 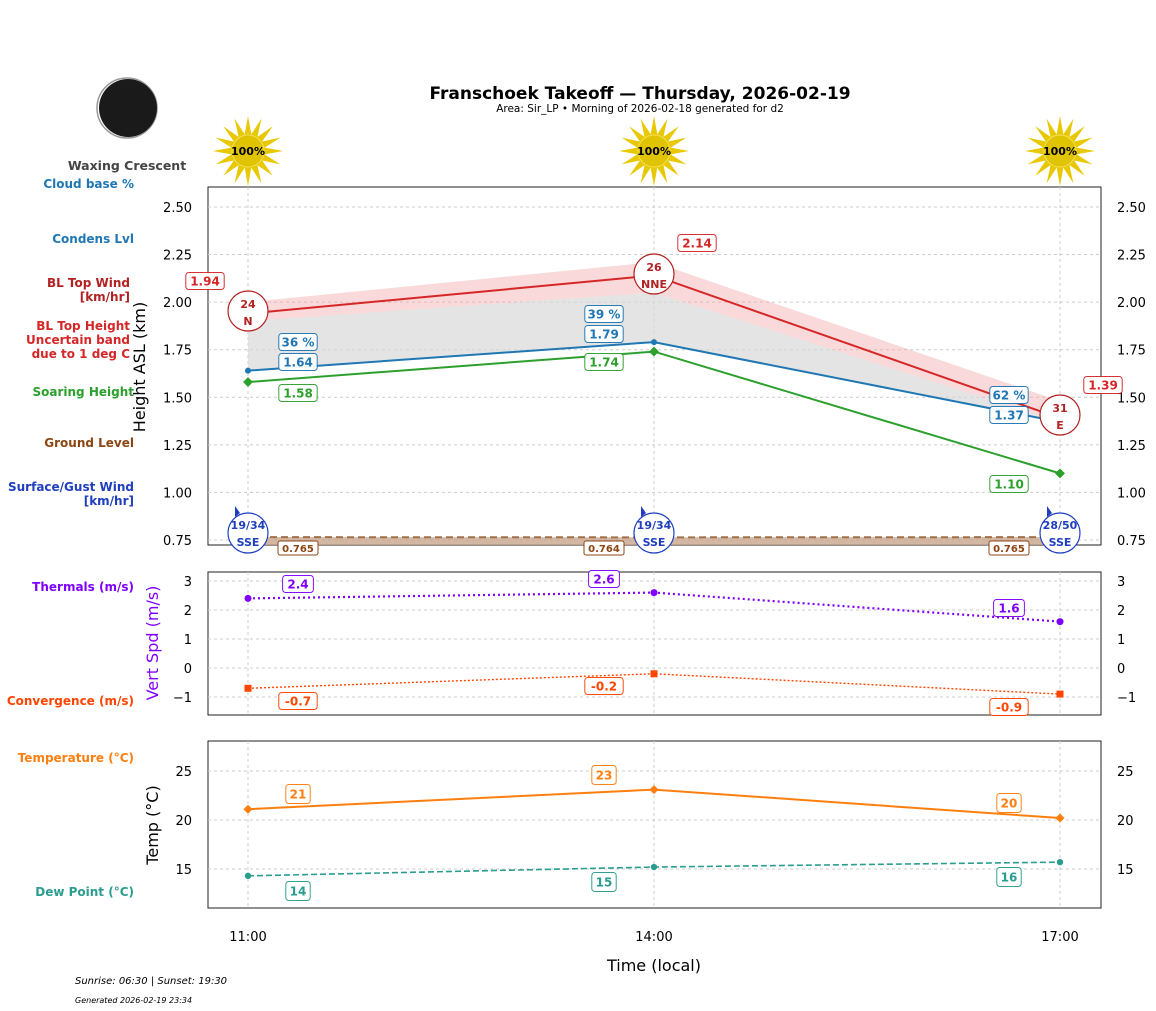 What do you see at coordinates (1059, 408) in the screenshot?
I see `bl-wind-speed: 31` at bounding box center [1059, 408].